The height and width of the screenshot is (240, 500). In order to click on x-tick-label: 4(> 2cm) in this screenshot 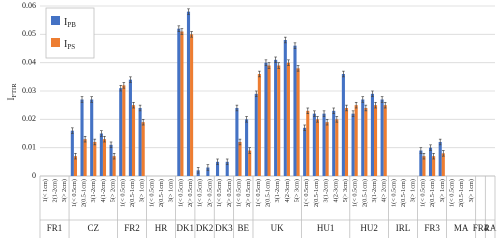, I will do `click(384, 190)`.